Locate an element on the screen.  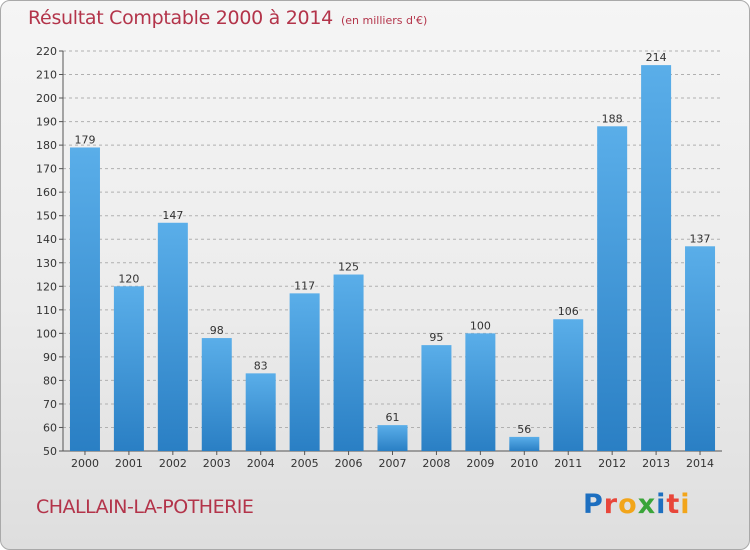
chart-title: Résultat Comptable 2000 à 2014 is located at coordinates (180, 18).